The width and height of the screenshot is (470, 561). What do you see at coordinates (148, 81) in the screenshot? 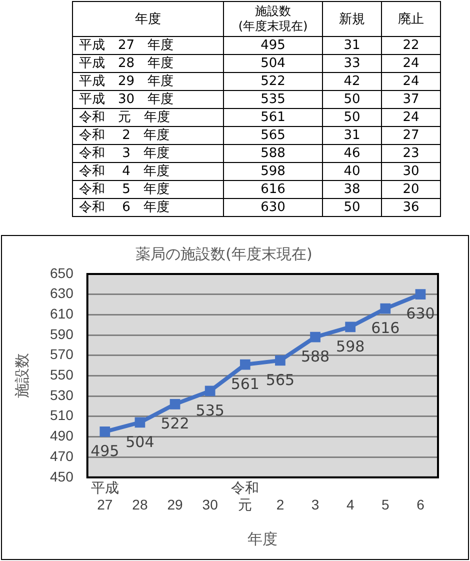
I see `category-label: 平成 29 年度` at bounding box center [148, 81].